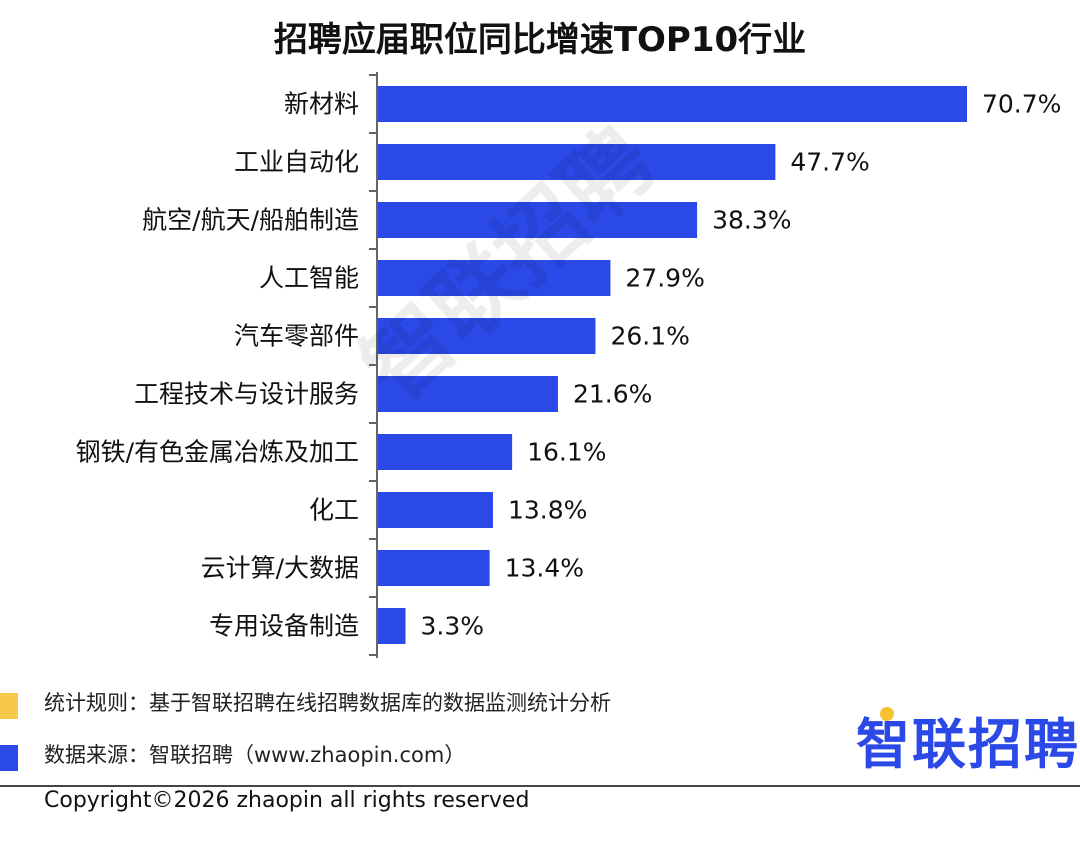 The height and width of the screenshot is (845, 1080). I want to click on logo-accent-dot, so click(887, 714).